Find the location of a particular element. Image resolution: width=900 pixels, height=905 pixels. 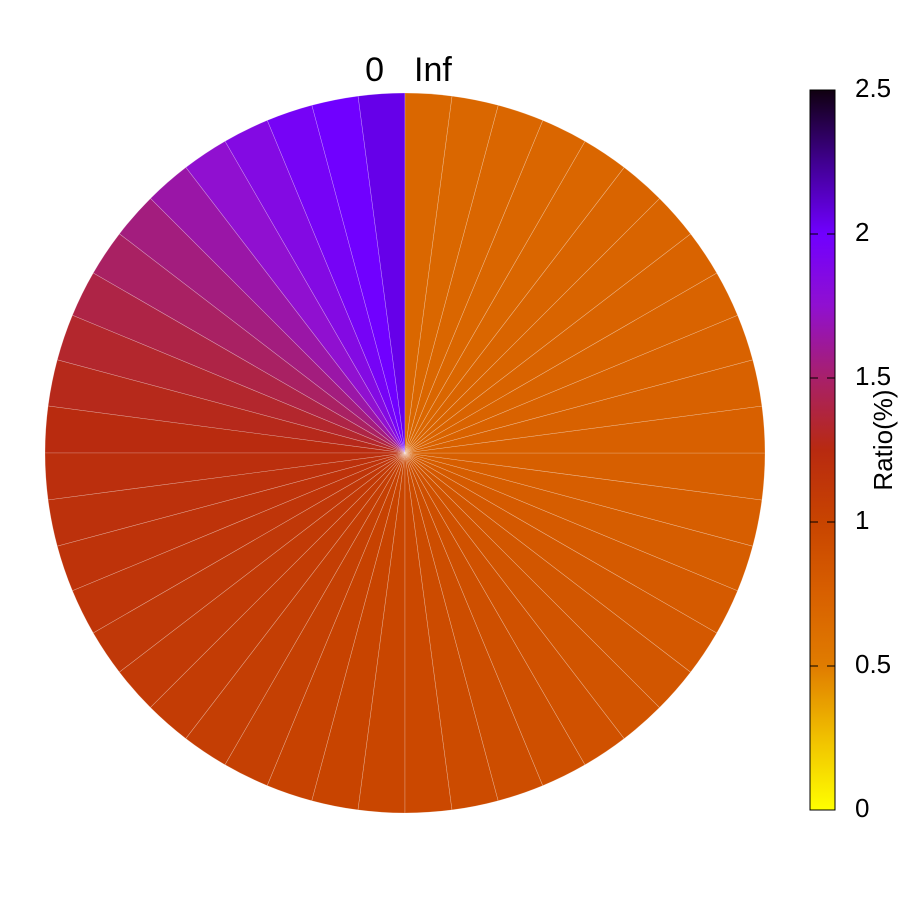

colorbar-tick-label: 0 is located at coordinates (862, 808).